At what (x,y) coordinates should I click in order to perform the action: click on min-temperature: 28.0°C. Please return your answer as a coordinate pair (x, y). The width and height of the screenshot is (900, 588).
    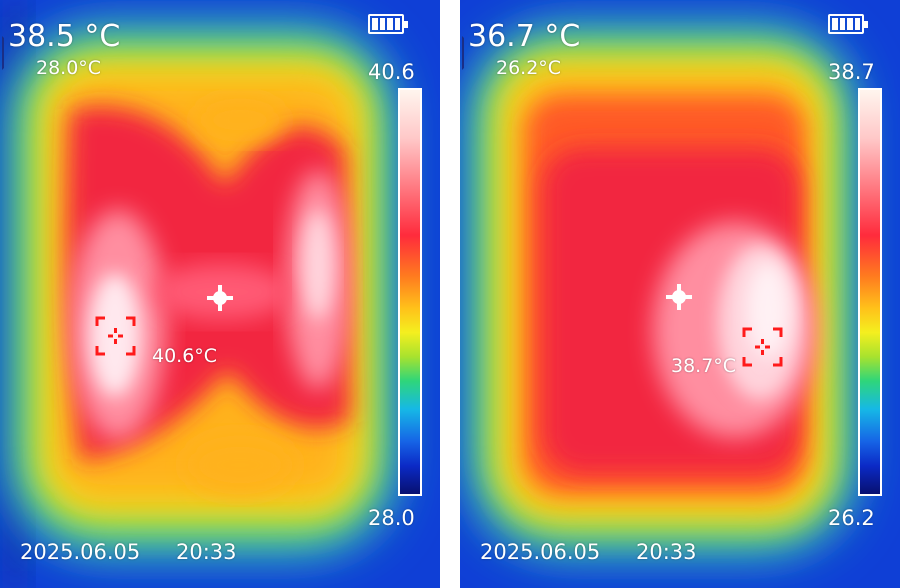
    Looking at the image, I should click on (69, 68).